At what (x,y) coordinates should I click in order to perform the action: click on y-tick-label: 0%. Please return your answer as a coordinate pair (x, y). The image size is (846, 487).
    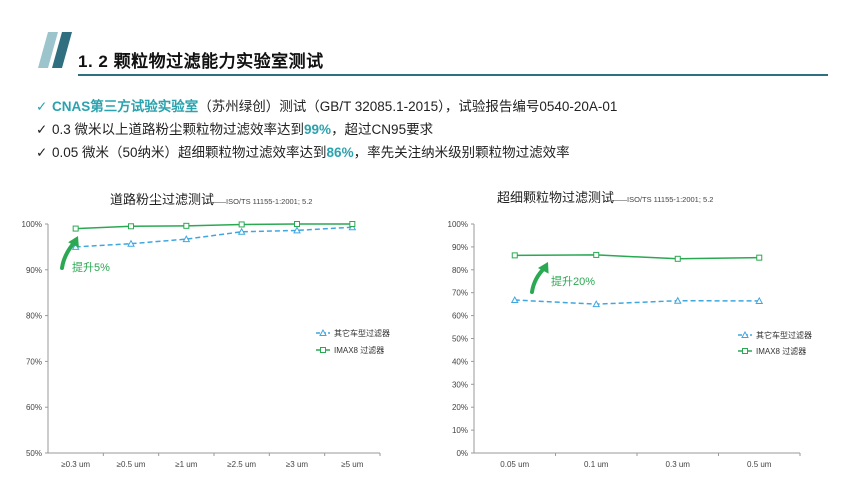
    Looking at the image, I should click on (462, 453).